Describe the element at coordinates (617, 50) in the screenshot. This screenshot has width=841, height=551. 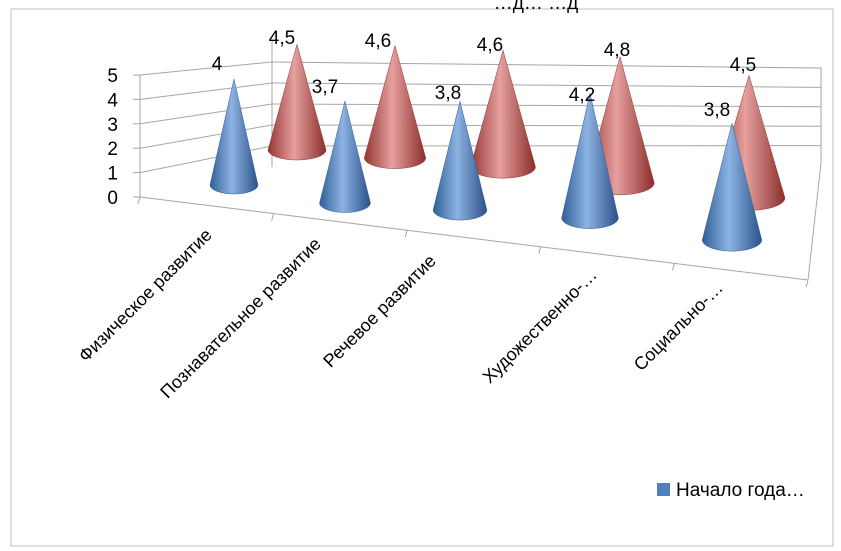
I see `data-label: 4,8` at that location.